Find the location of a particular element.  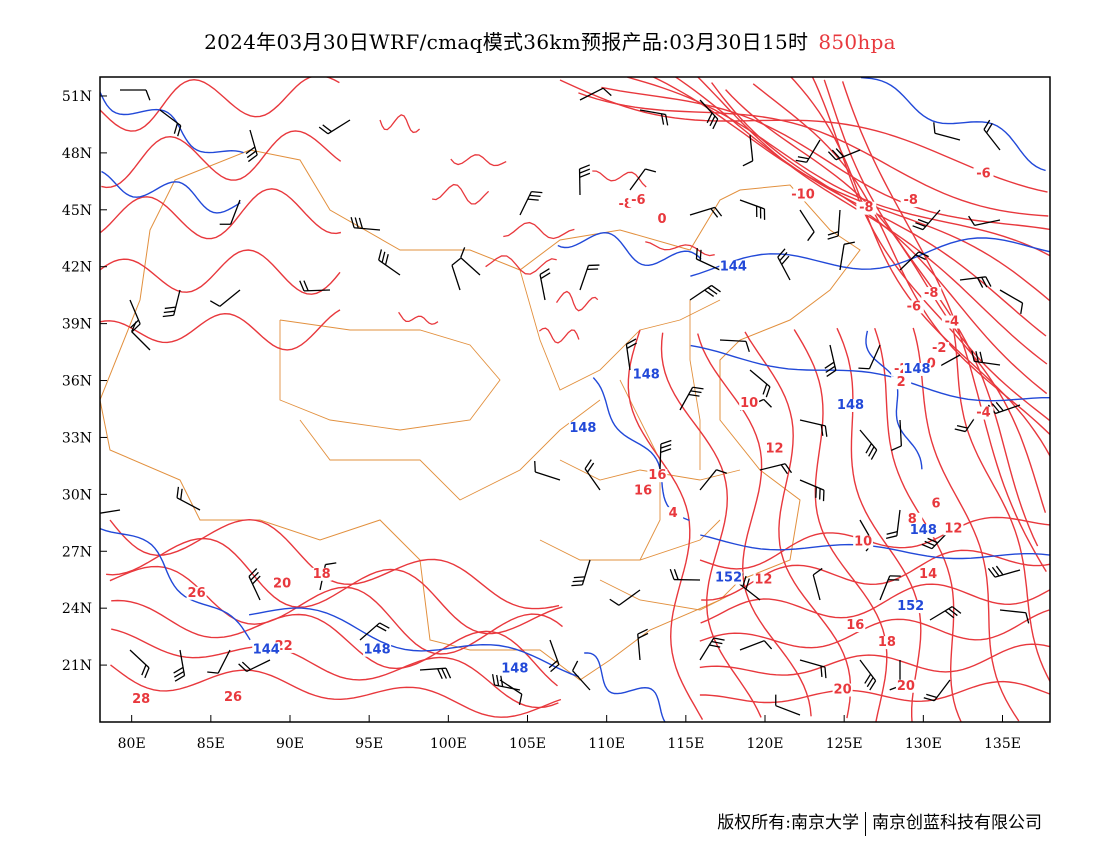

province-boundary is located at coordinates (695, 385).